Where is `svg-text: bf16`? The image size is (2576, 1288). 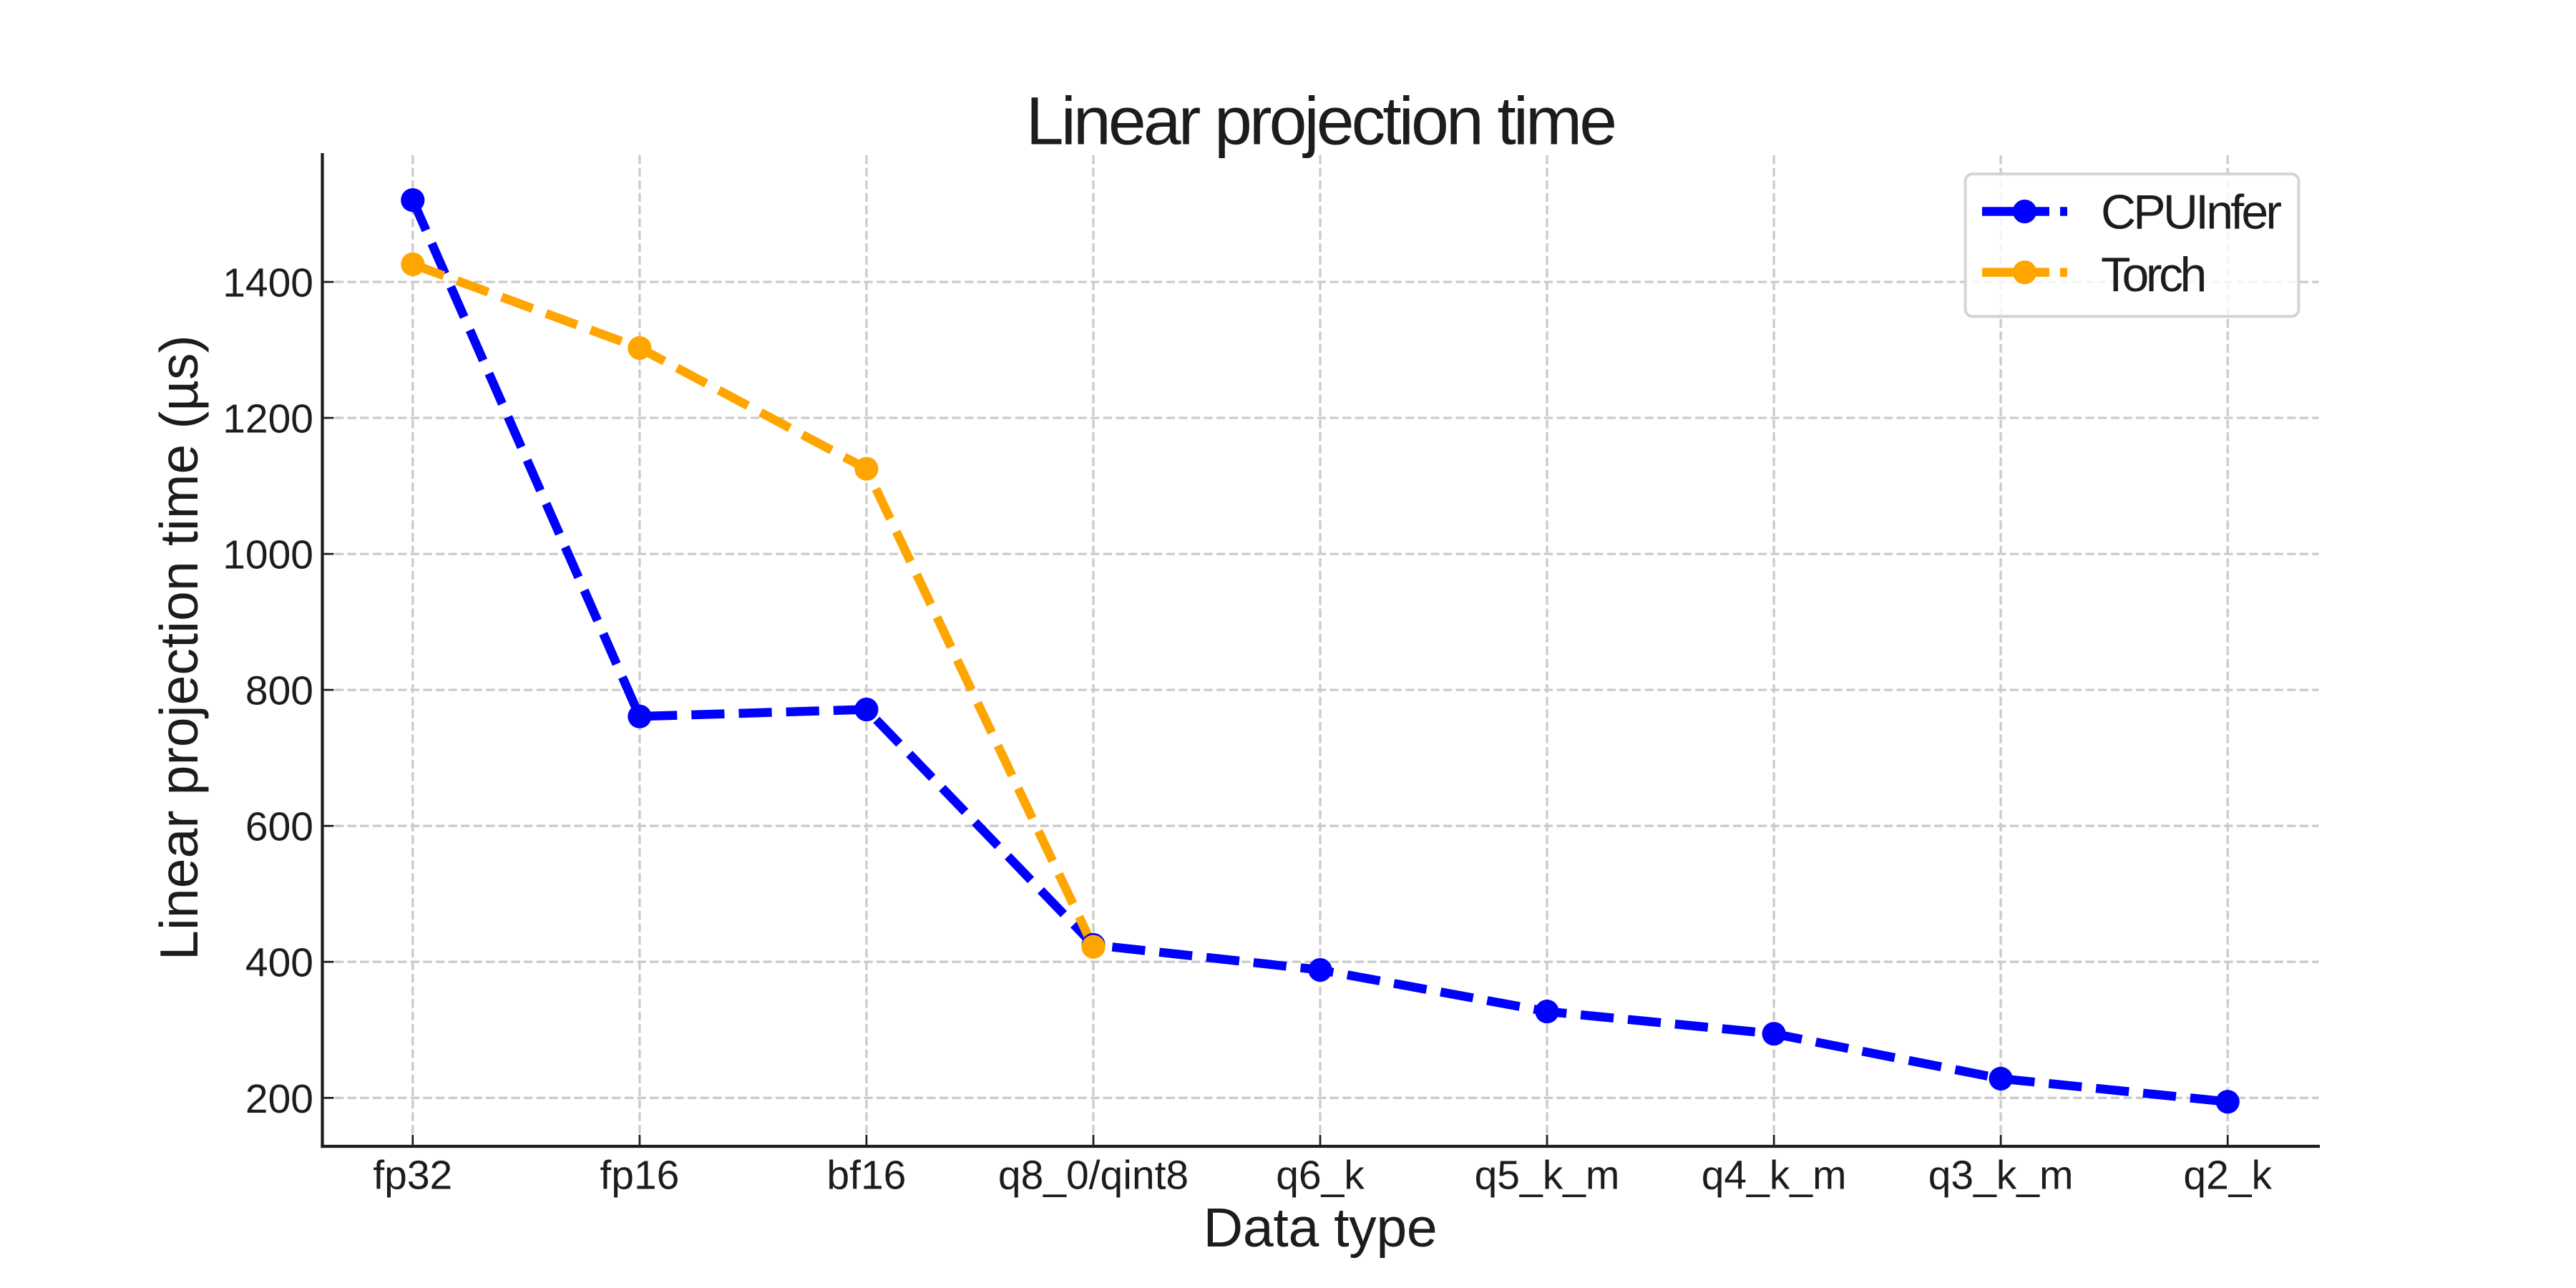
svg-text: bf16 is located at coordinates (866, 1176).